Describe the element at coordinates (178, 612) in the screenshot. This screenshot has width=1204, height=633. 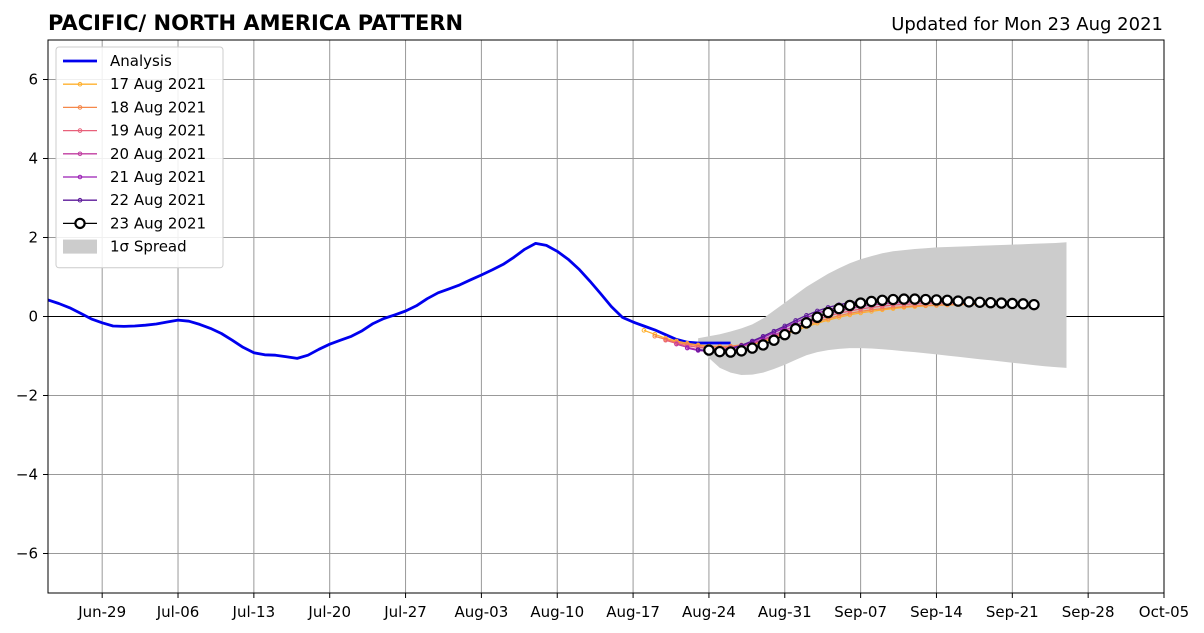
I see `x-tick-label: Jul-06` at that location.